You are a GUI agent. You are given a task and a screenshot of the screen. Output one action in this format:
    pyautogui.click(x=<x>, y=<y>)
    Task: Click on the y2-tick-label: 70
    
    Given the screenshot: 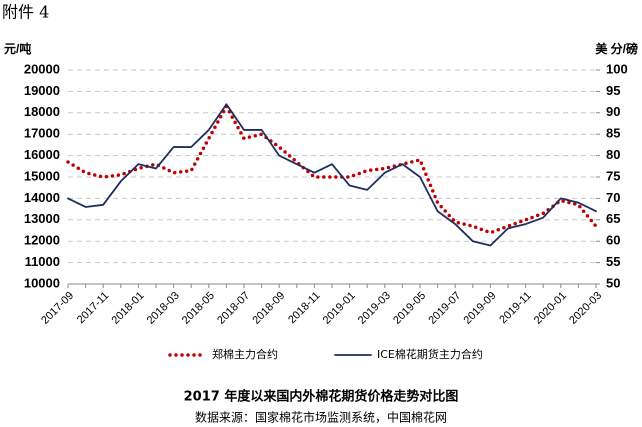 What is the action you would take?
    pyautogui.click(x=613, y=197)
    